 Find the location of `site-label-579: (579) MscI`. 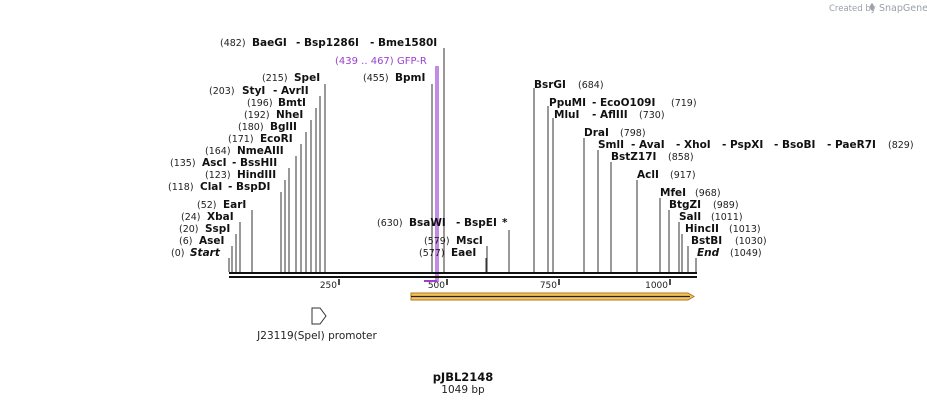

site-label-579: (579) MscI is located at coordinates (453, 241).